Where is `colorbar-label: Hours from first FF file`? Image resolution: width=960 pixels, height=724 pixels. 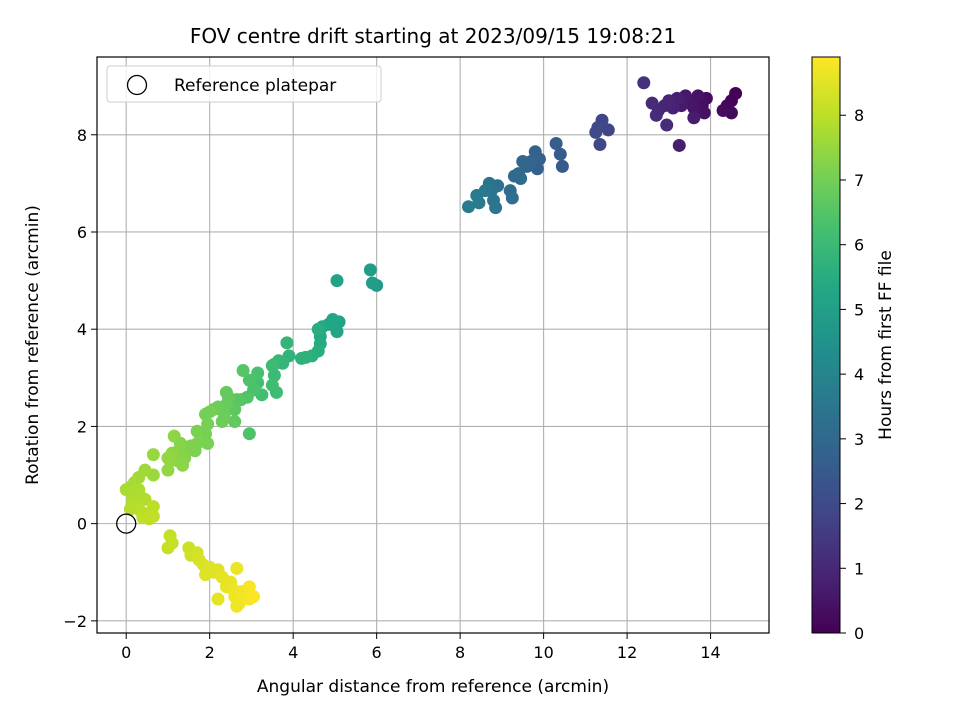 colorbar-label: Hours from first FF file is located at coordinates (886, 345).